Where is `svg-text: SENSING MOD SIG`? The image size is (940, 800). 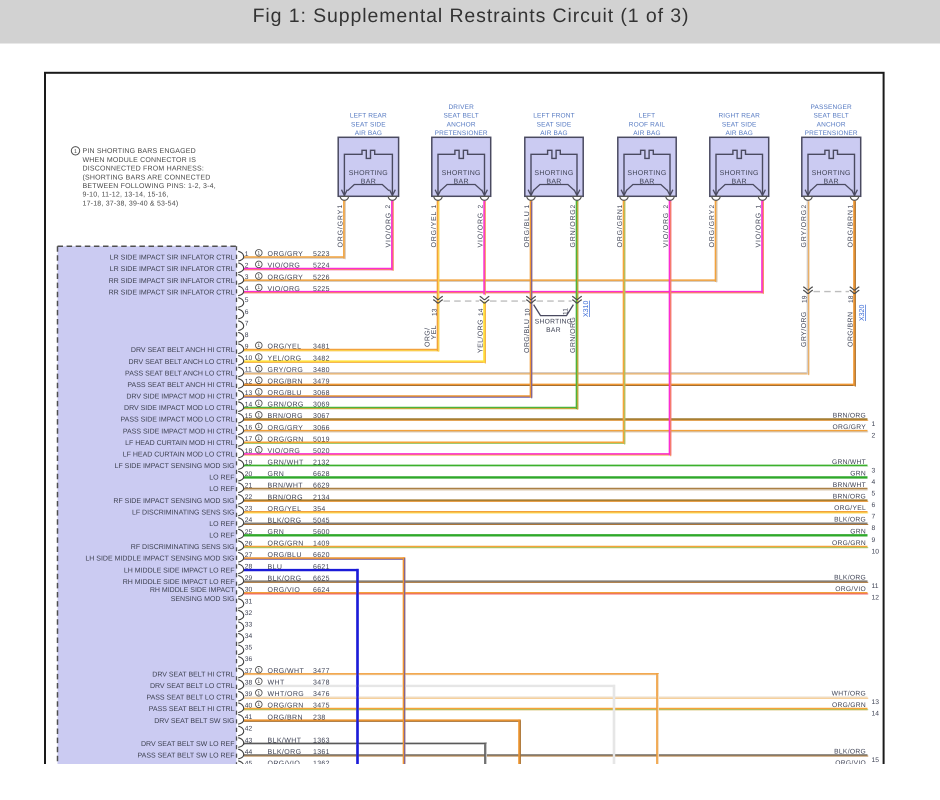 svg-text: SENSING MOD SIG is located at coordinates (203, 599).